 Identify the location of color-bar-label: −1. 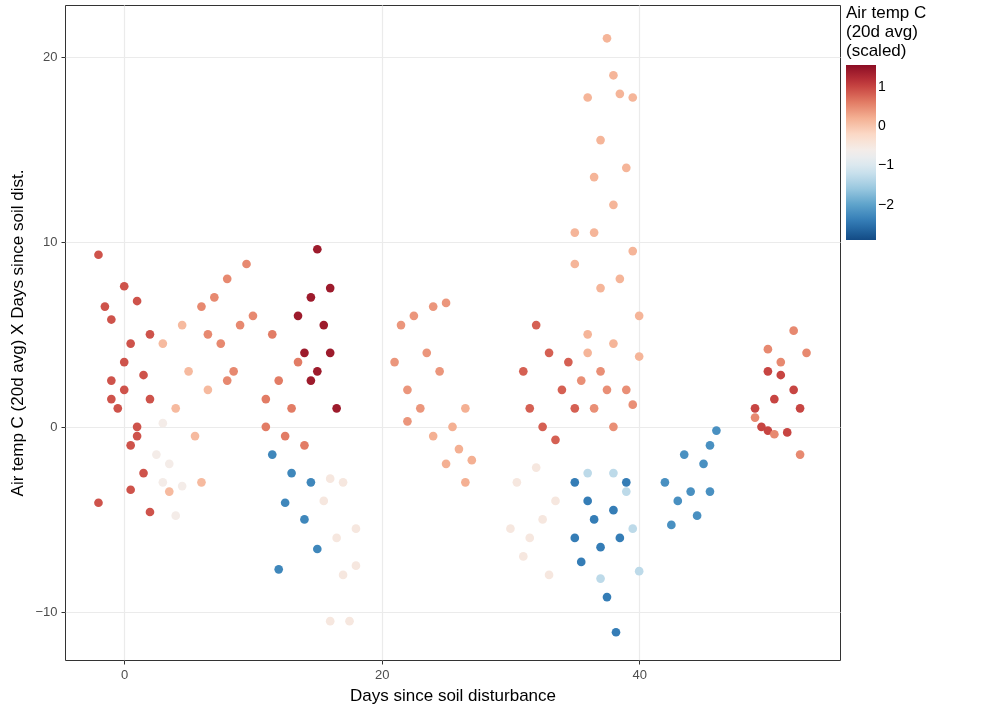
(886, 164).